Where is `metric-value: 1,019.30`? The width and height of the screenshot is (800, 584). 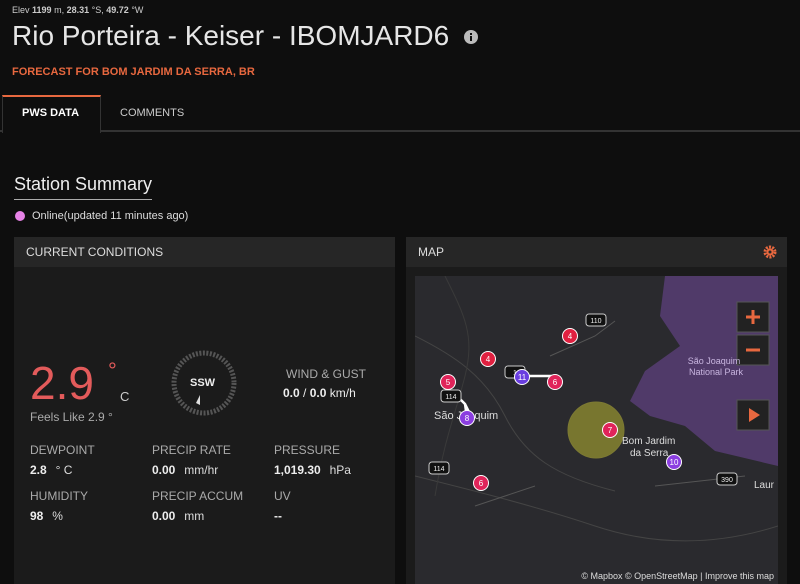
metric-value: 1,019.30 is located at coordinates (297, 470).